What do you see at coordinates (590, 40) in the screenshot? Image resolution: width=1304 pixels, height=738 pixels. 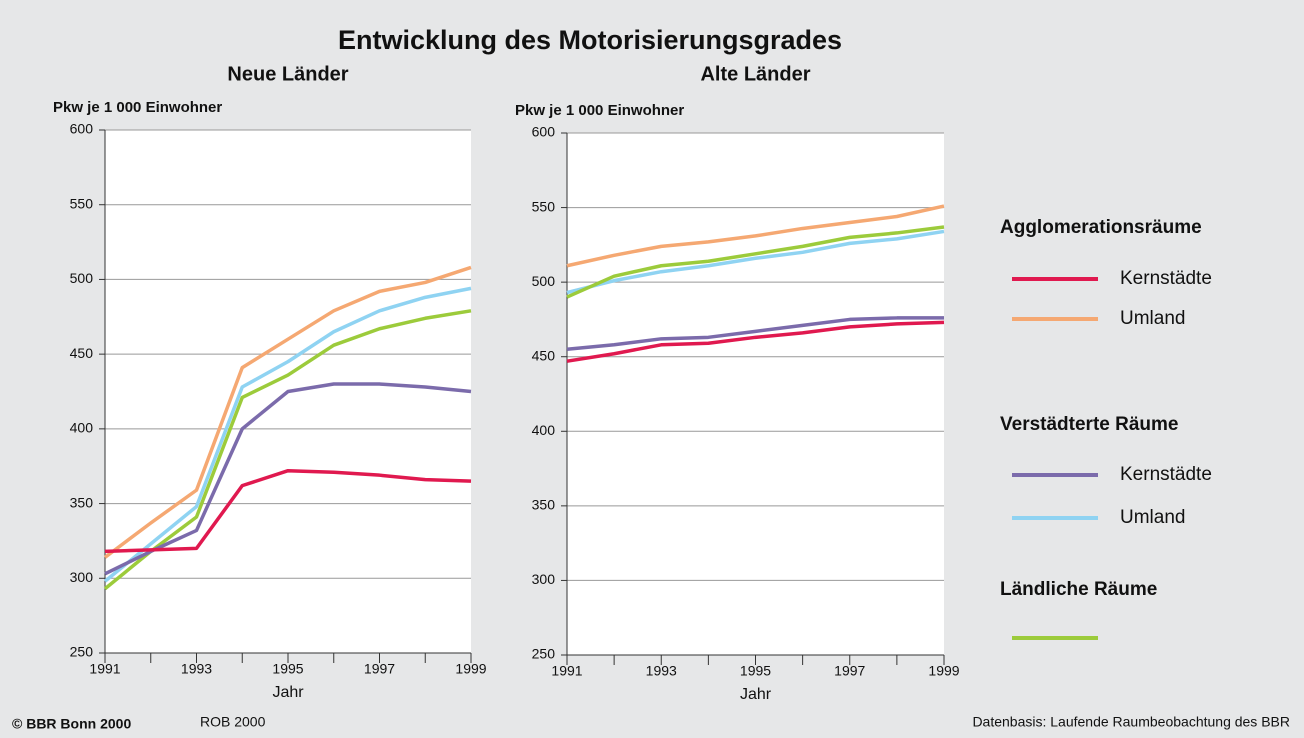 I see `page-title: Entwicklung des Motorisierungsgrades` at bounding box center [590, 40].